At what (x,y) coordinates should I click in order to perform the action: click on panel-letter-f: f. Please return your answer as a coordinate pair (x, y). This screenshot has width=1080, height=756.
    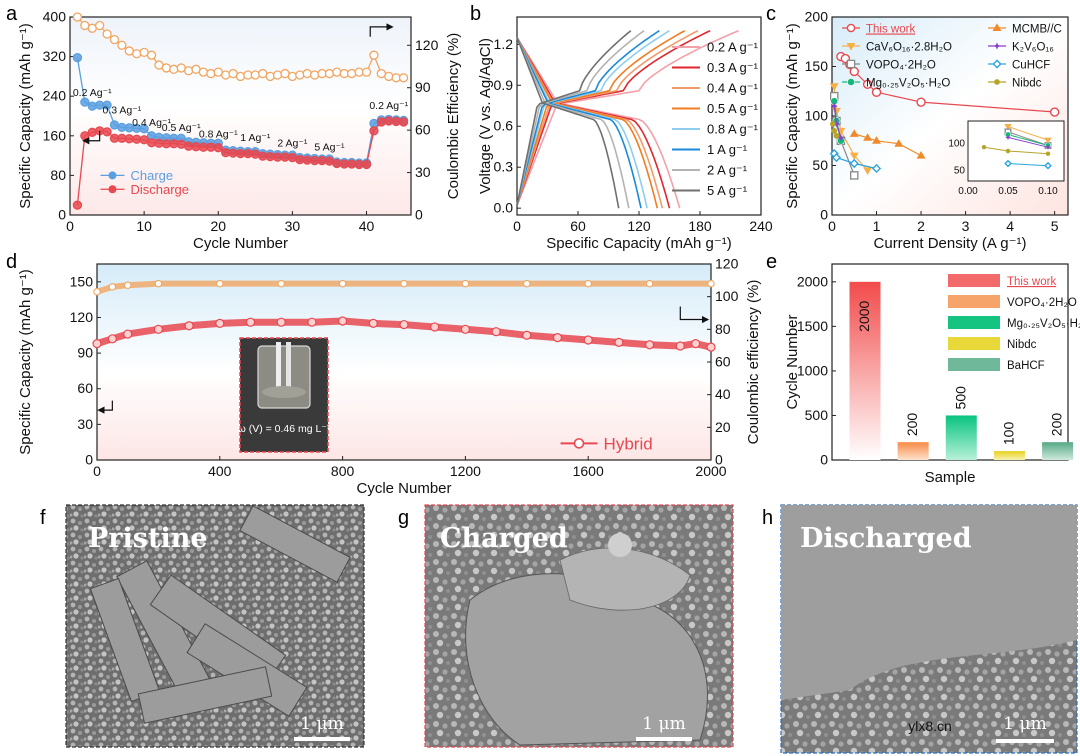
    Looking at the image, I should click on (43, 518).